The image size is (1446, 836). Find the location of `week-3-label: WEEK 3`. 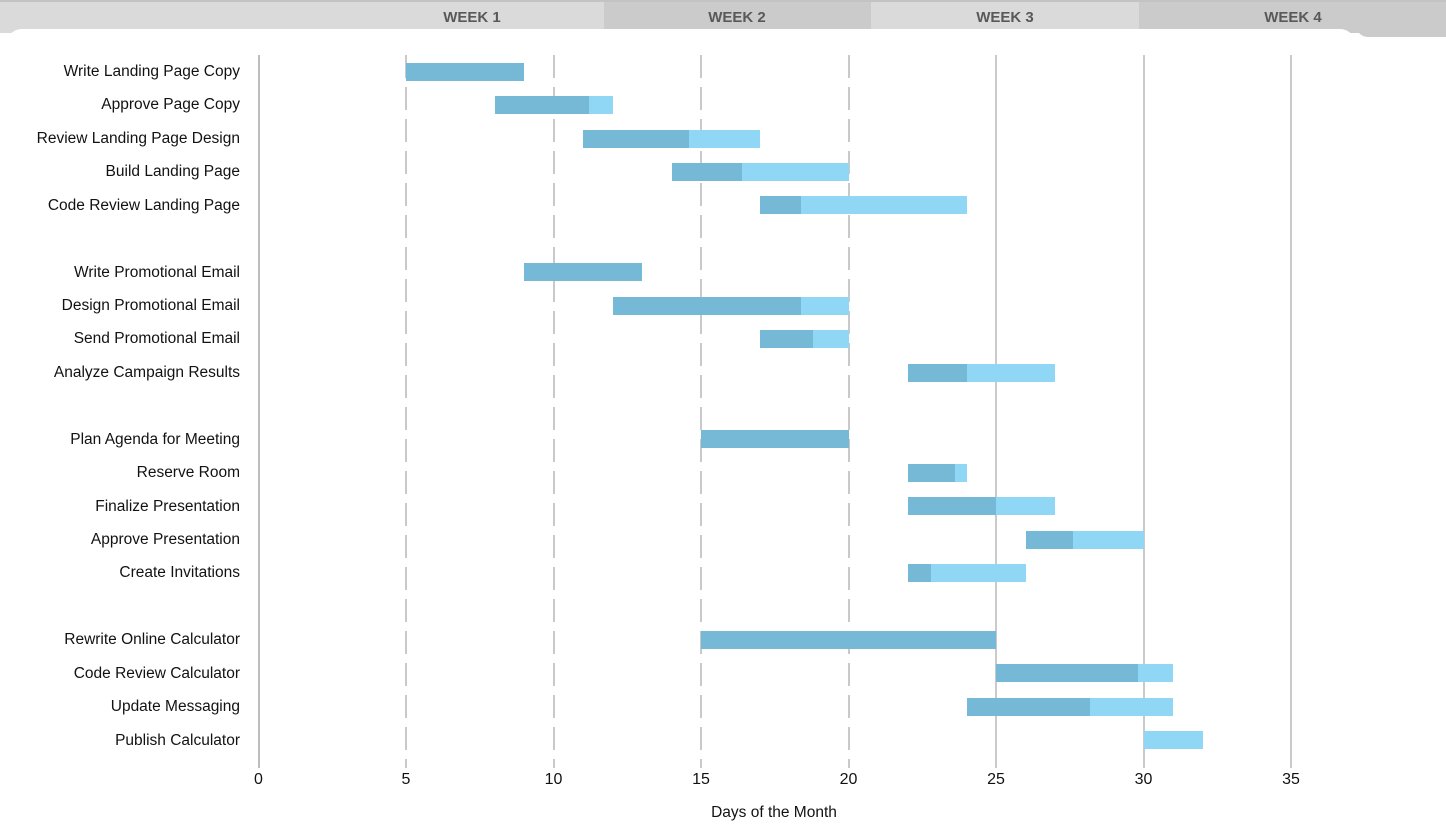

week-3-label: WEEK 3 is located at coordinates (1005, 17).